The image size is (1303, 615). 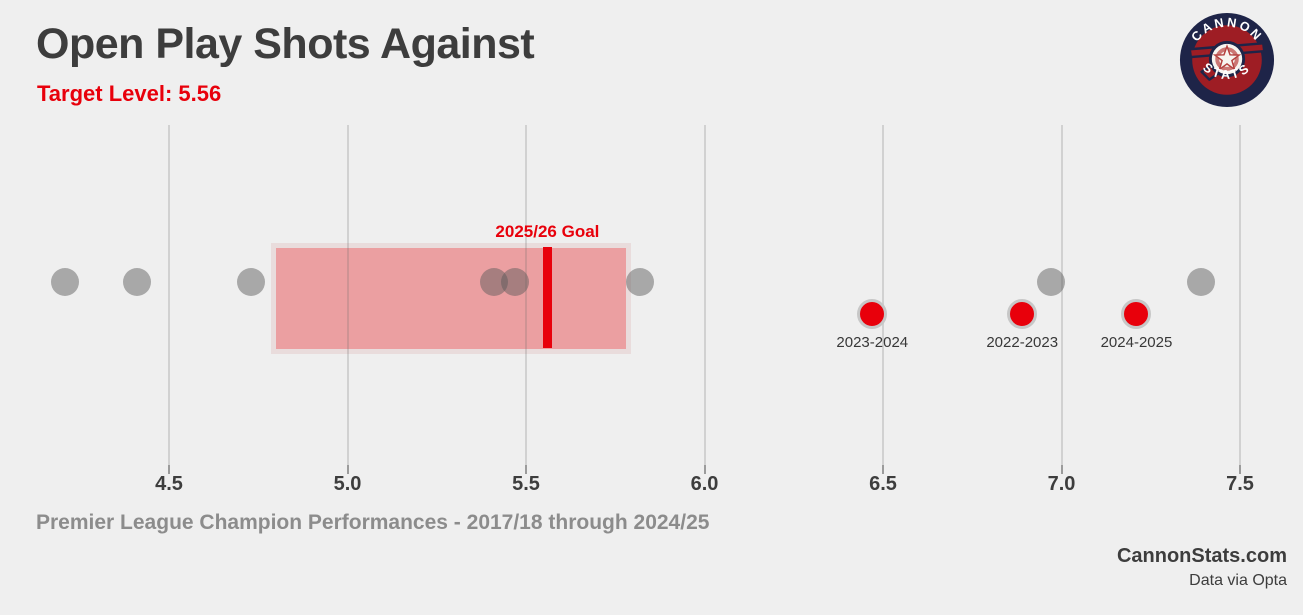 What do you see at coordinates (451, 298) in the screenshot?
I see `target-range-band` at bounding box center [451, 298].